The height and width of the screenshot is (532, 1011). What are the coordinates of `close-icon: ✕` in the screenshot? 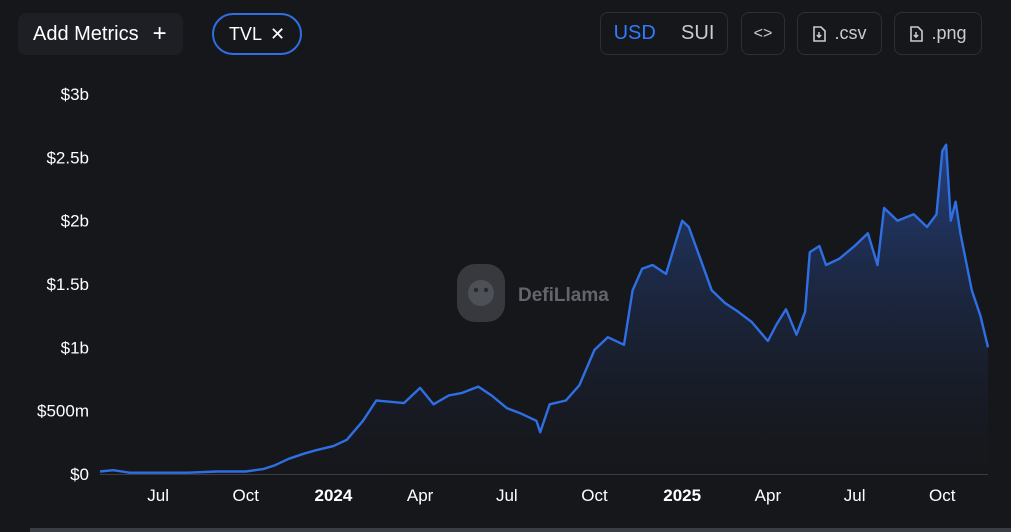 It's located at (277, 34).